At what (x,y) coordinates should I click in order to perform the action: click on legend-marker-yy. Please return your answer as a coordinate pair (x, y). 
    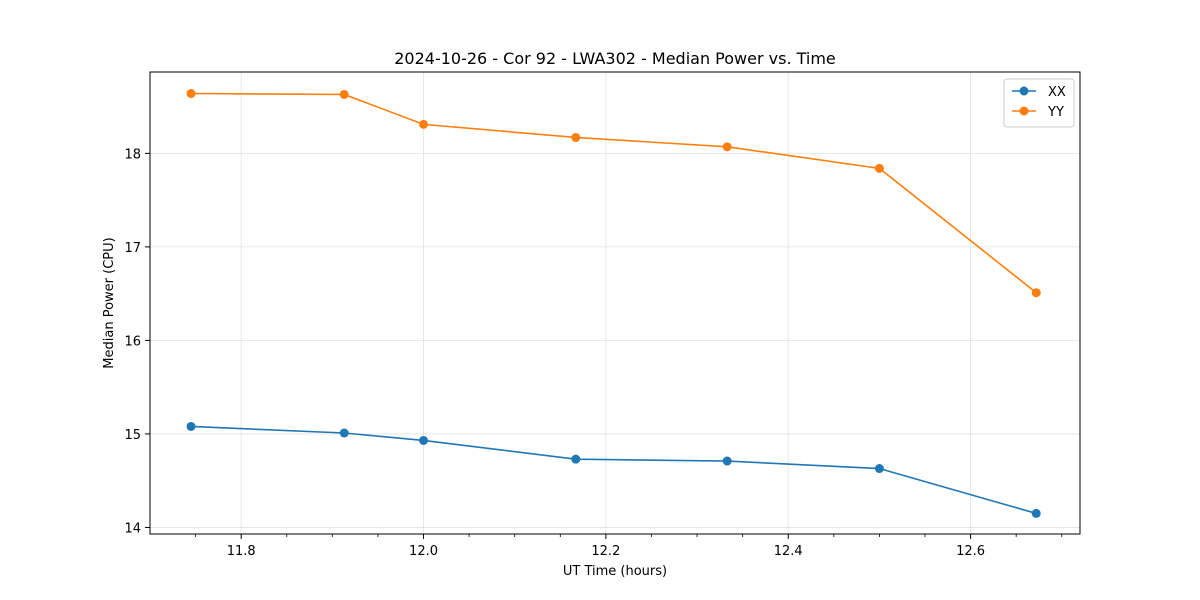
    Looking at the image, I should click on (1024, 111).